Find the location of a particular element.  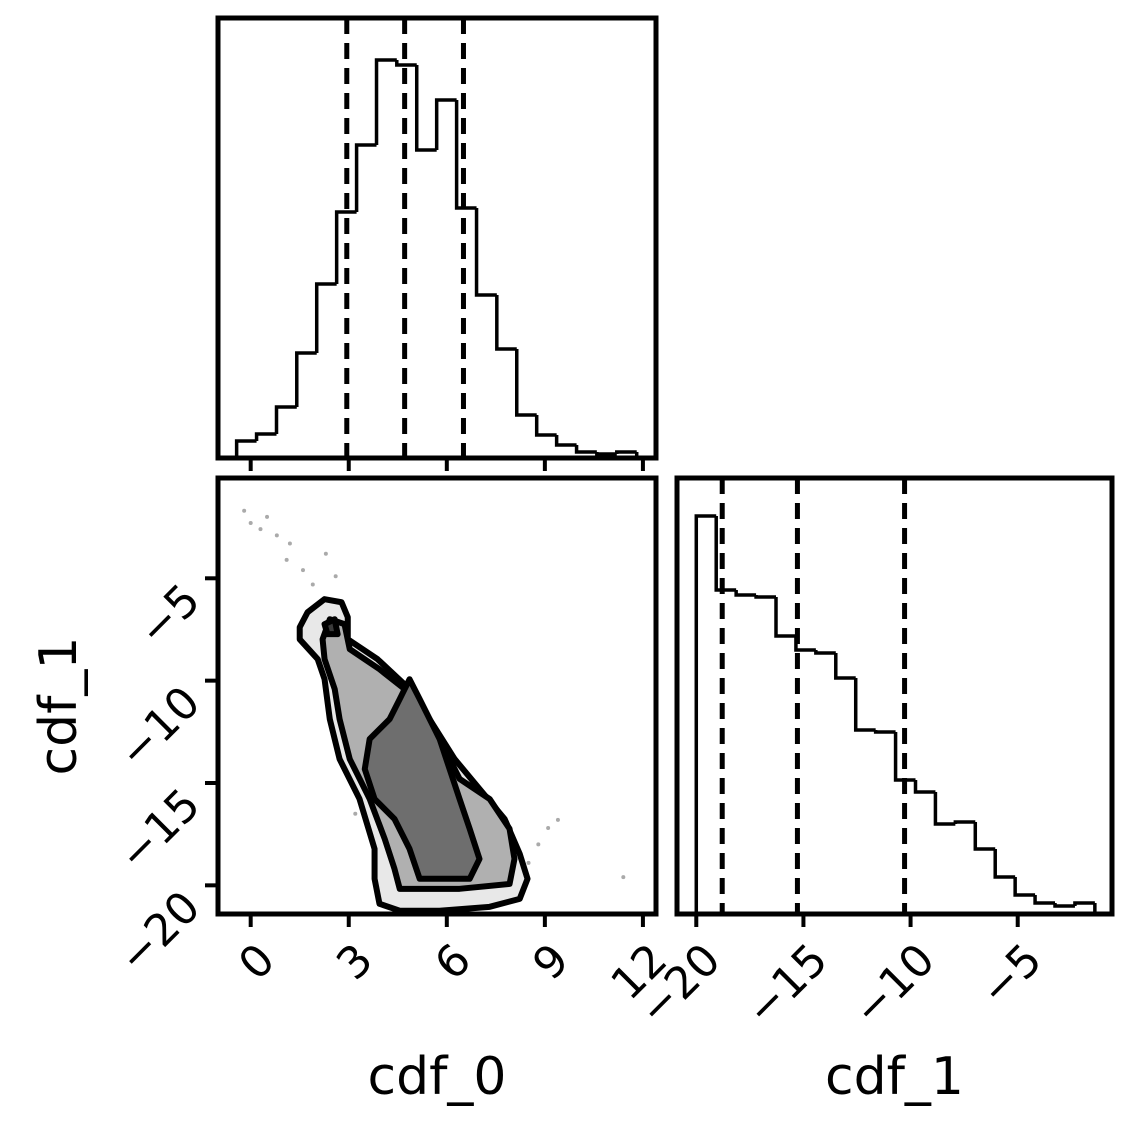

x-axis-label: cdf_1 is located at coordinates (894, 1077).